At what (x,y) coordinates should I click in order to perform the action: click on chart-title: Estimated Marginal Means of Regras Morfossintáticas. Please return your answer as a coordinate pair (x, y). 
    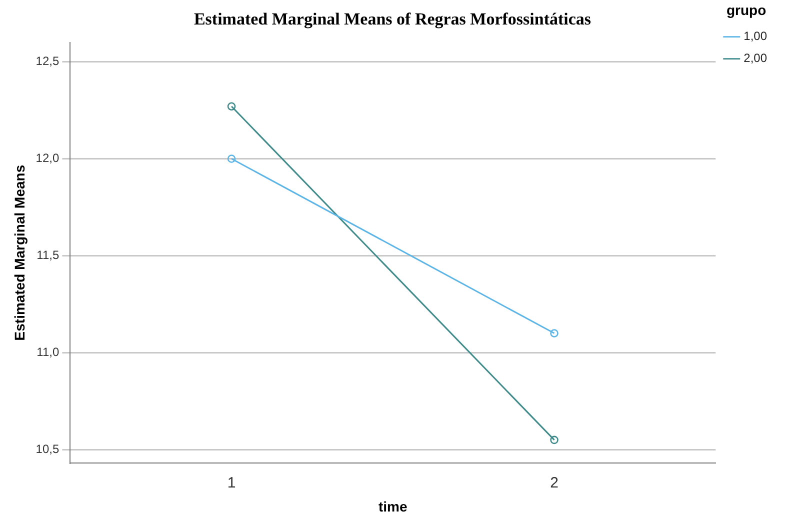
    Looking at the image, I should click on (393, 19).